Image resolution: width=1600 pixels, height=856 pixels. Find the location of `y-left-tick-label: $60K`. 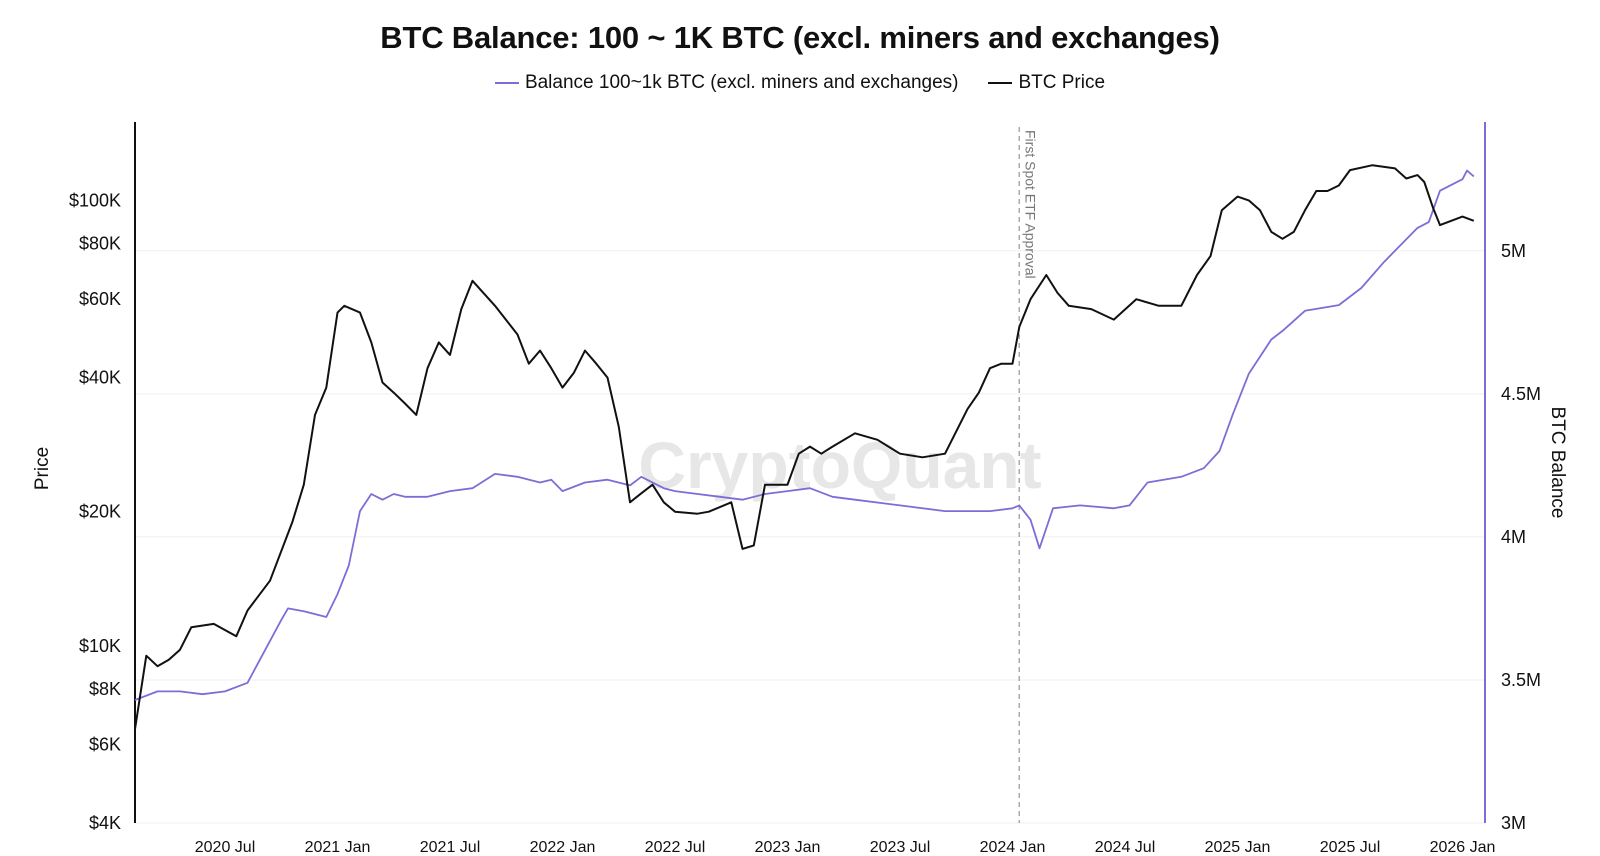

y-left-tick-label: $60K is located at coordinates (100, 299).